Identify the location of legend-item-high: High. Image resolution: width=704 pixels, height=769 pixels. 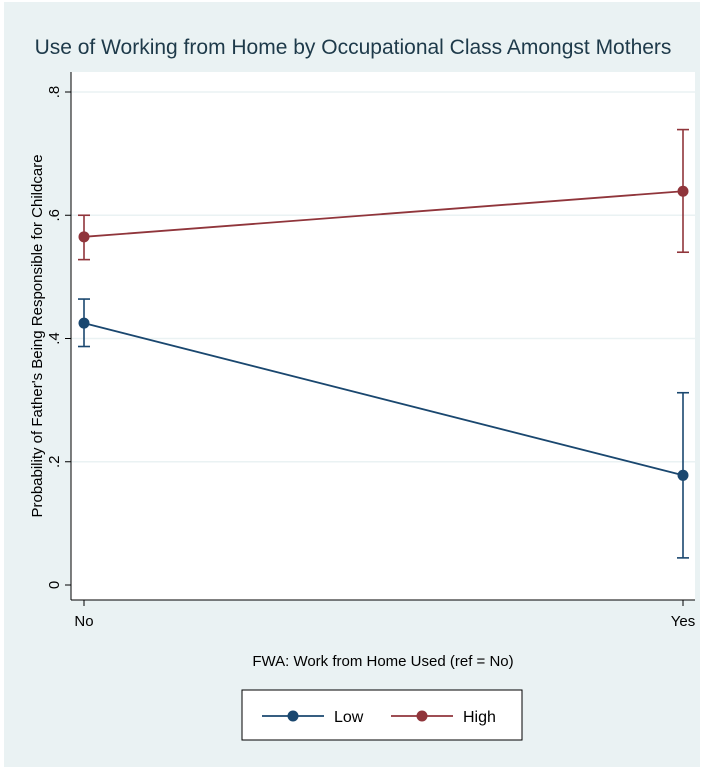
(443, 717).